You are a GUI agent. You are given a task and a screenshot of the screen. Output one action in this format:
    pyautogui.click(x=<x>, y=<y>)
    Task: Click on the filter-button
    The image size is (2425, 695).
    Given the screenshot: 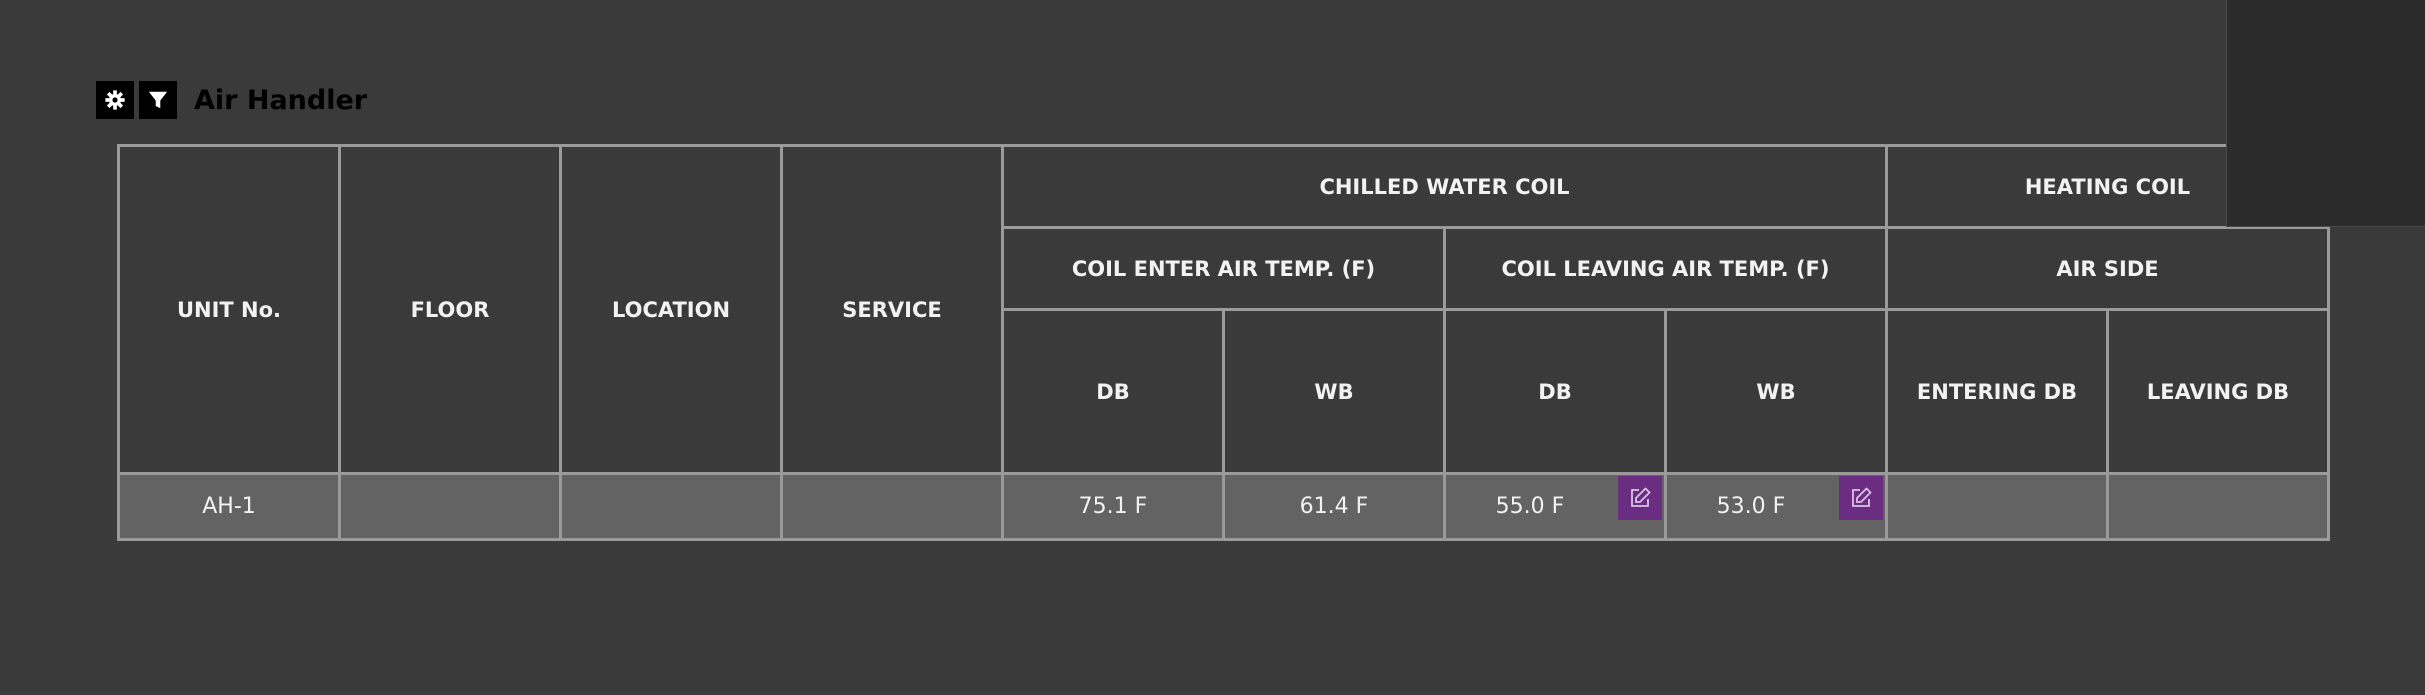 What is the action you would take?
    pyautogui.click(x=158, y=100)
    